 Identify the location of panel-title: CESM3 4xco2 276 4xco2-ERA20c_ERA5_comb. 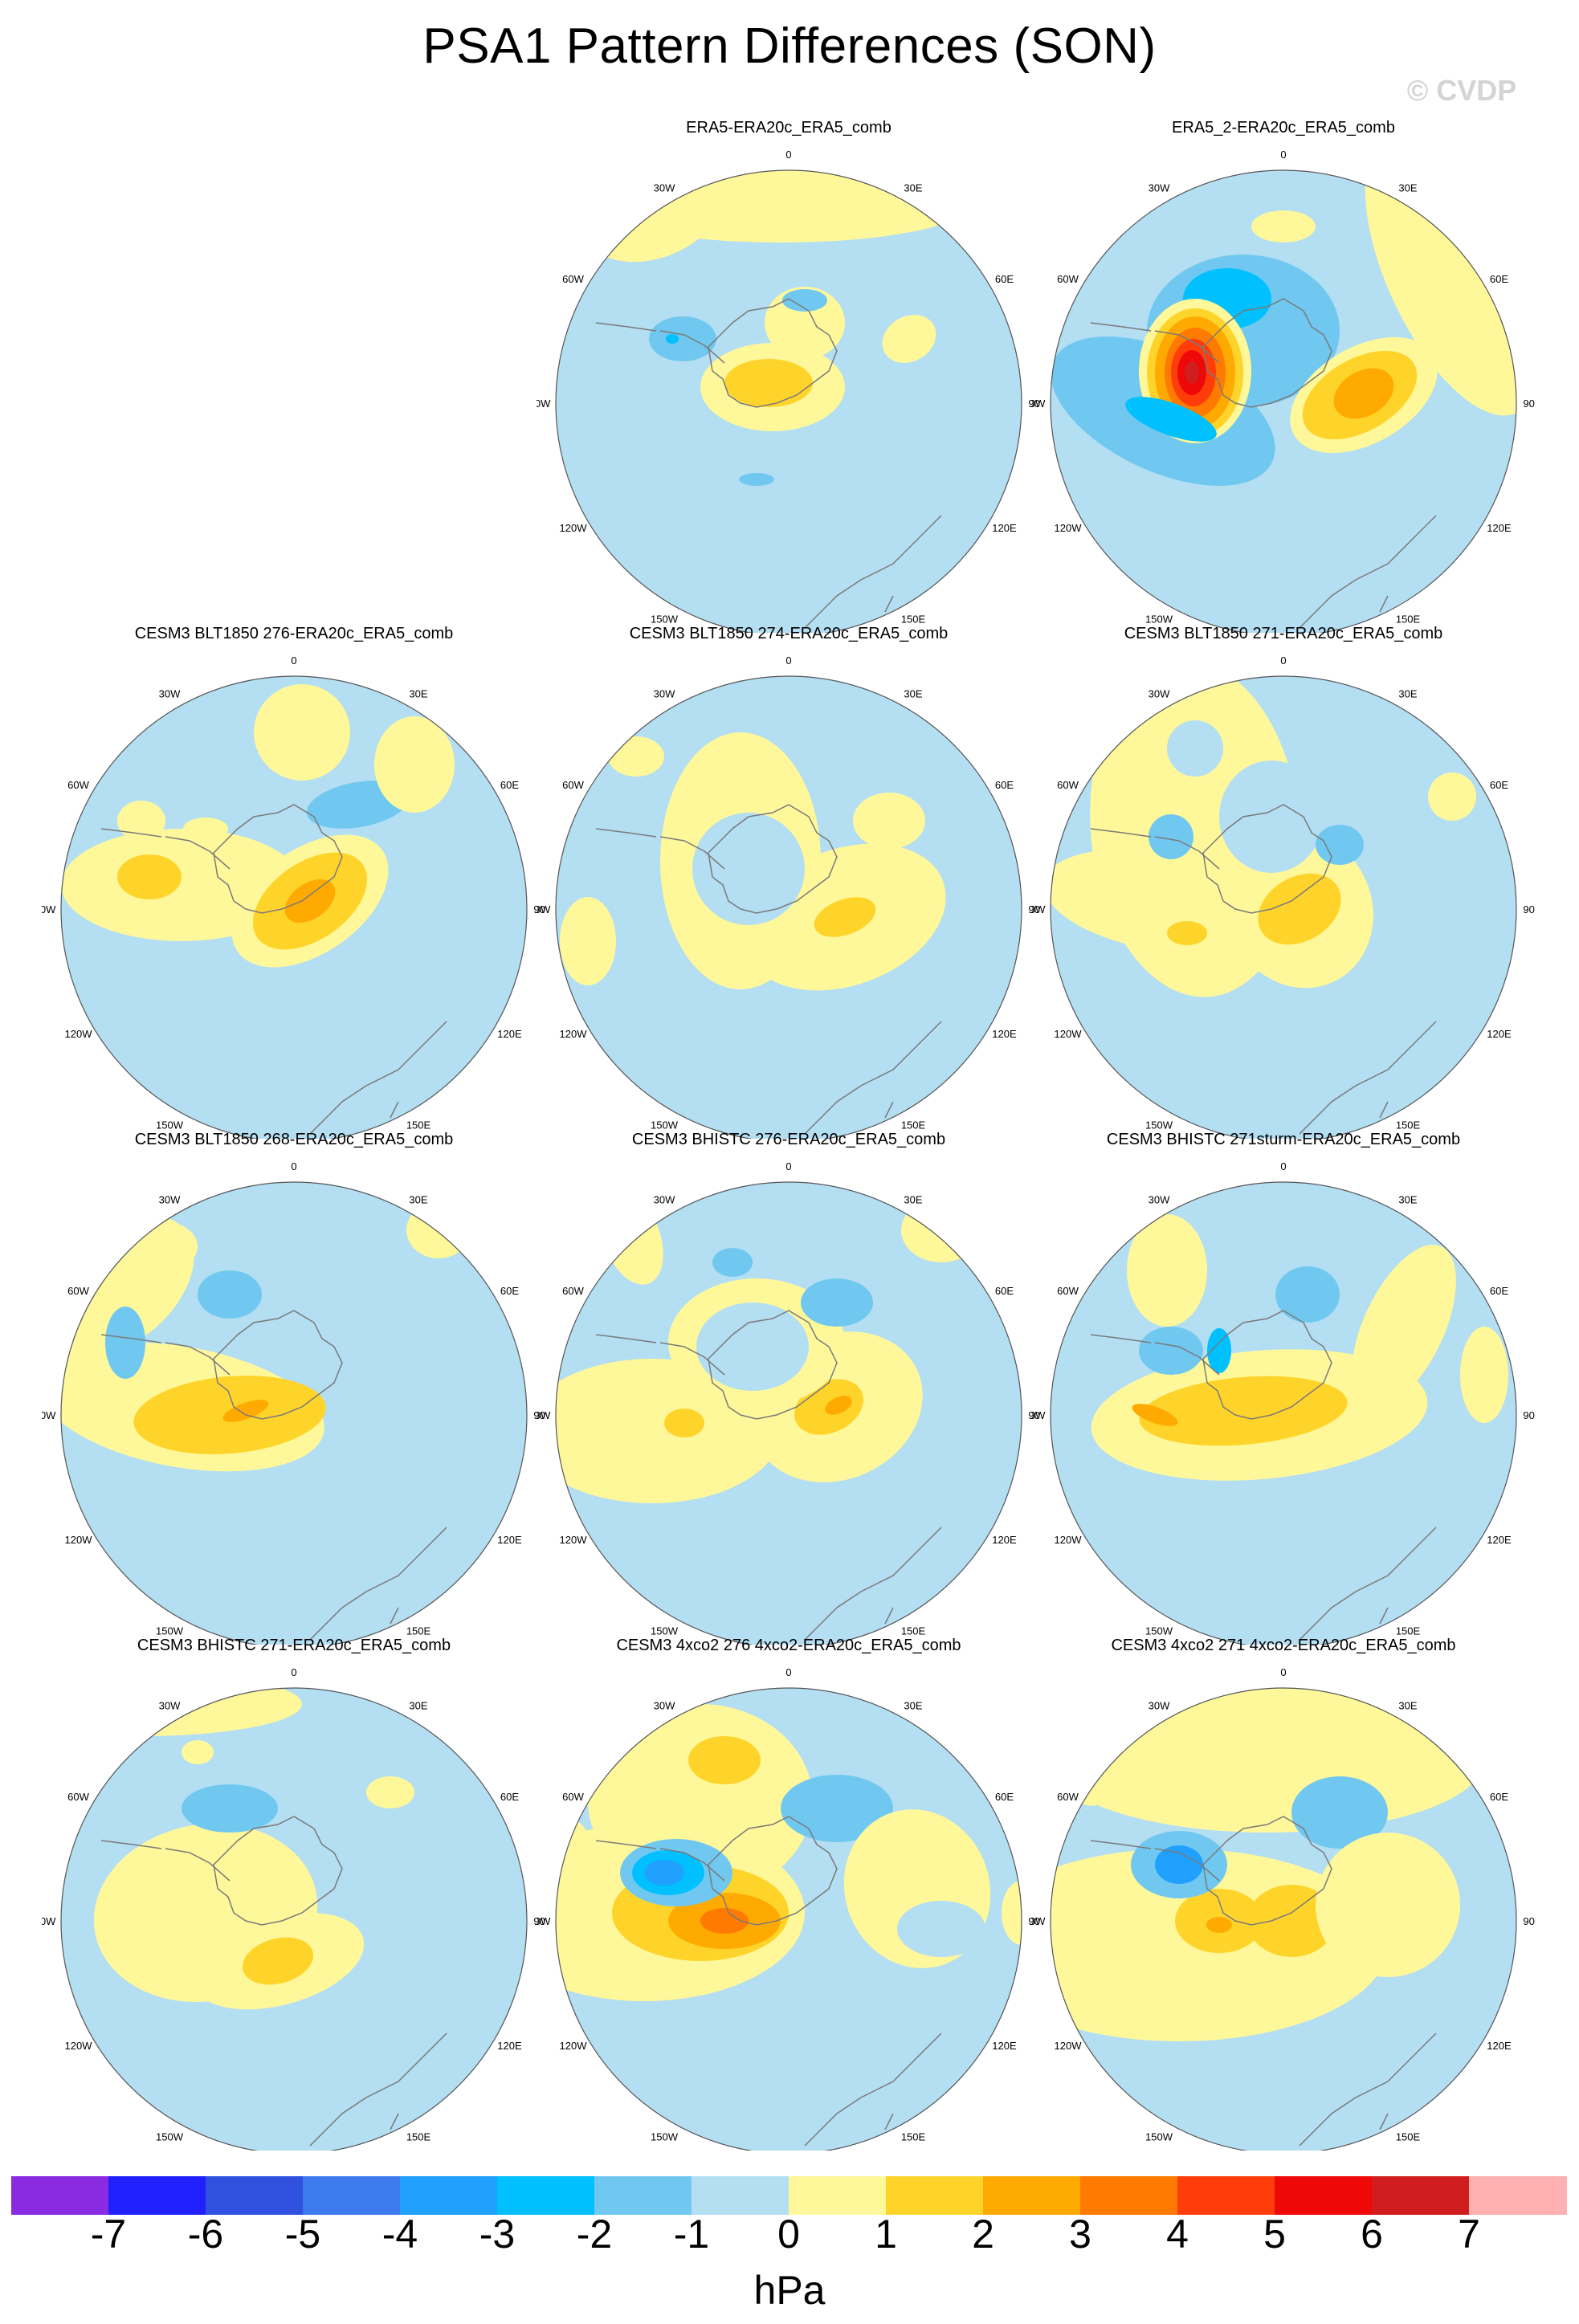
(788, 1645).